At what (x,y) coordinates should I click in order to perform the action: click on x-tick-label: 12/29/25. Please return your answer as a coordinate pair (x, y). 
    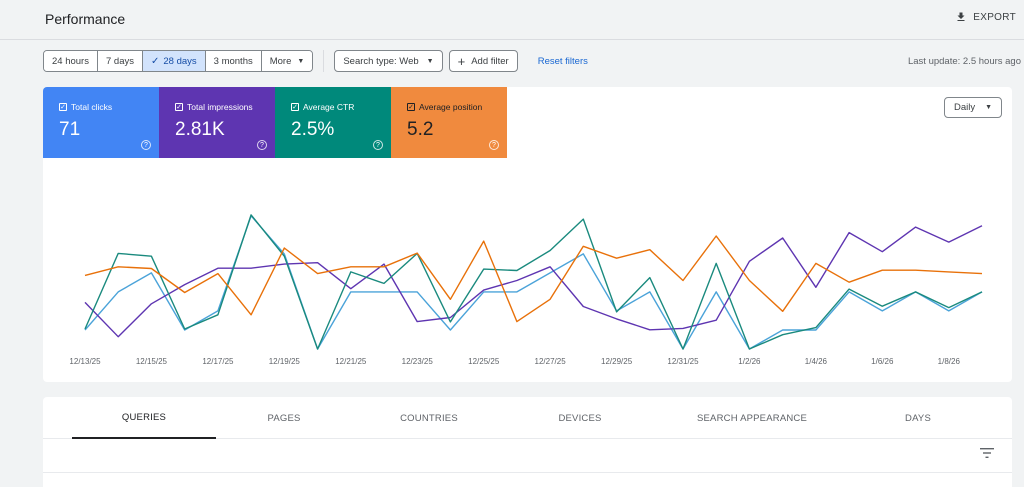
    Looking at the image, I should click on (617, 361).